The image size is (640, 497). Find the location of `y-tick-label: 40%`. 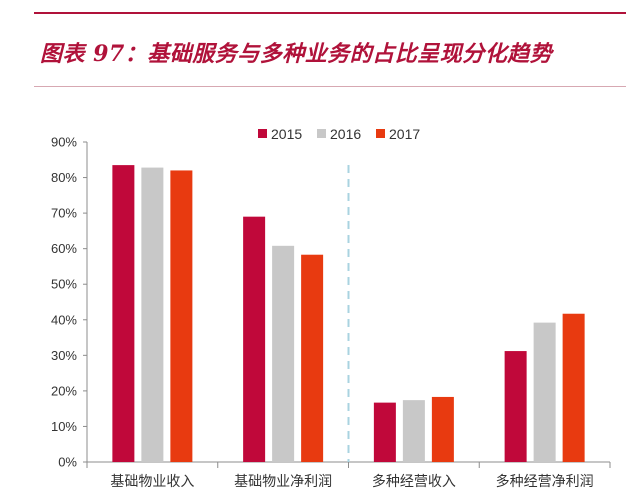

y-tick-label: 40% is located at coordinates (64, 319).